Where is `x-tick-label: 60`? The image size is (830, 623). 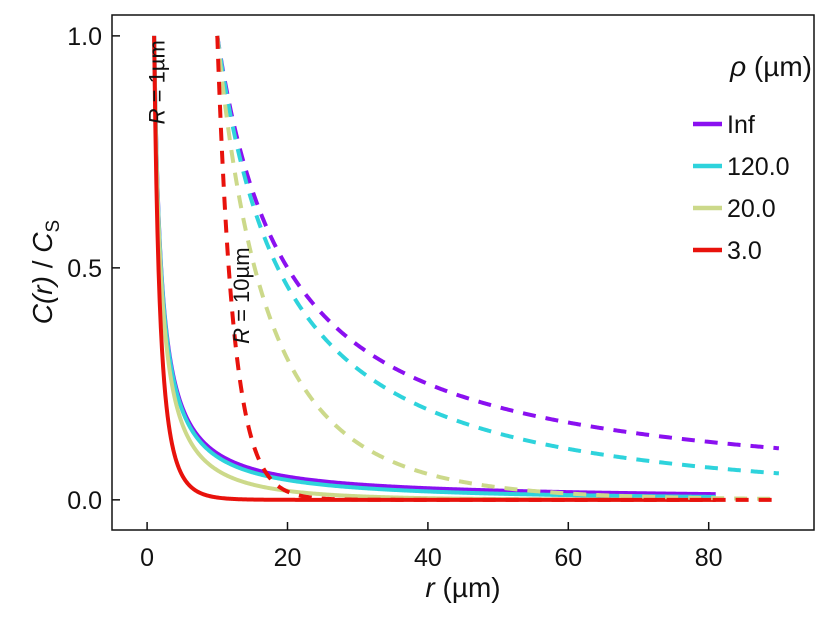
x-tick-label: 60 is located at coordinates (568, 558).